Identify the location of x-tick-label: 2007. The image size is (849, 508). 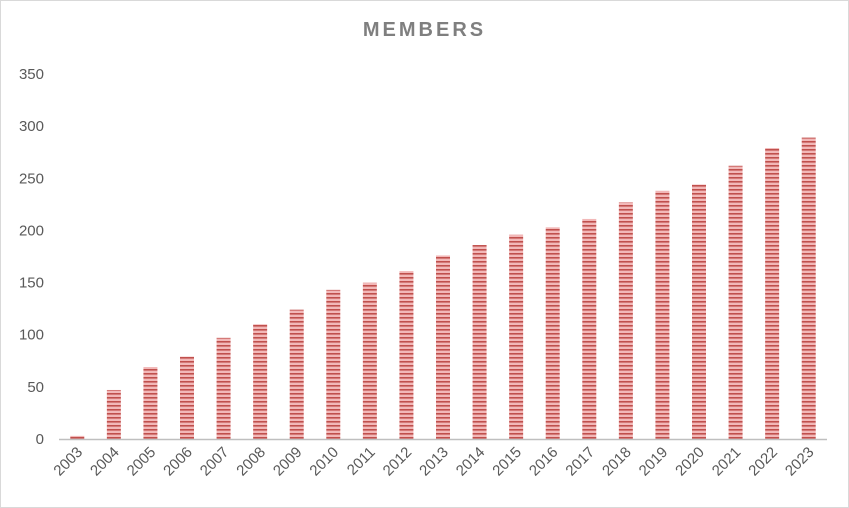
(215, 462).